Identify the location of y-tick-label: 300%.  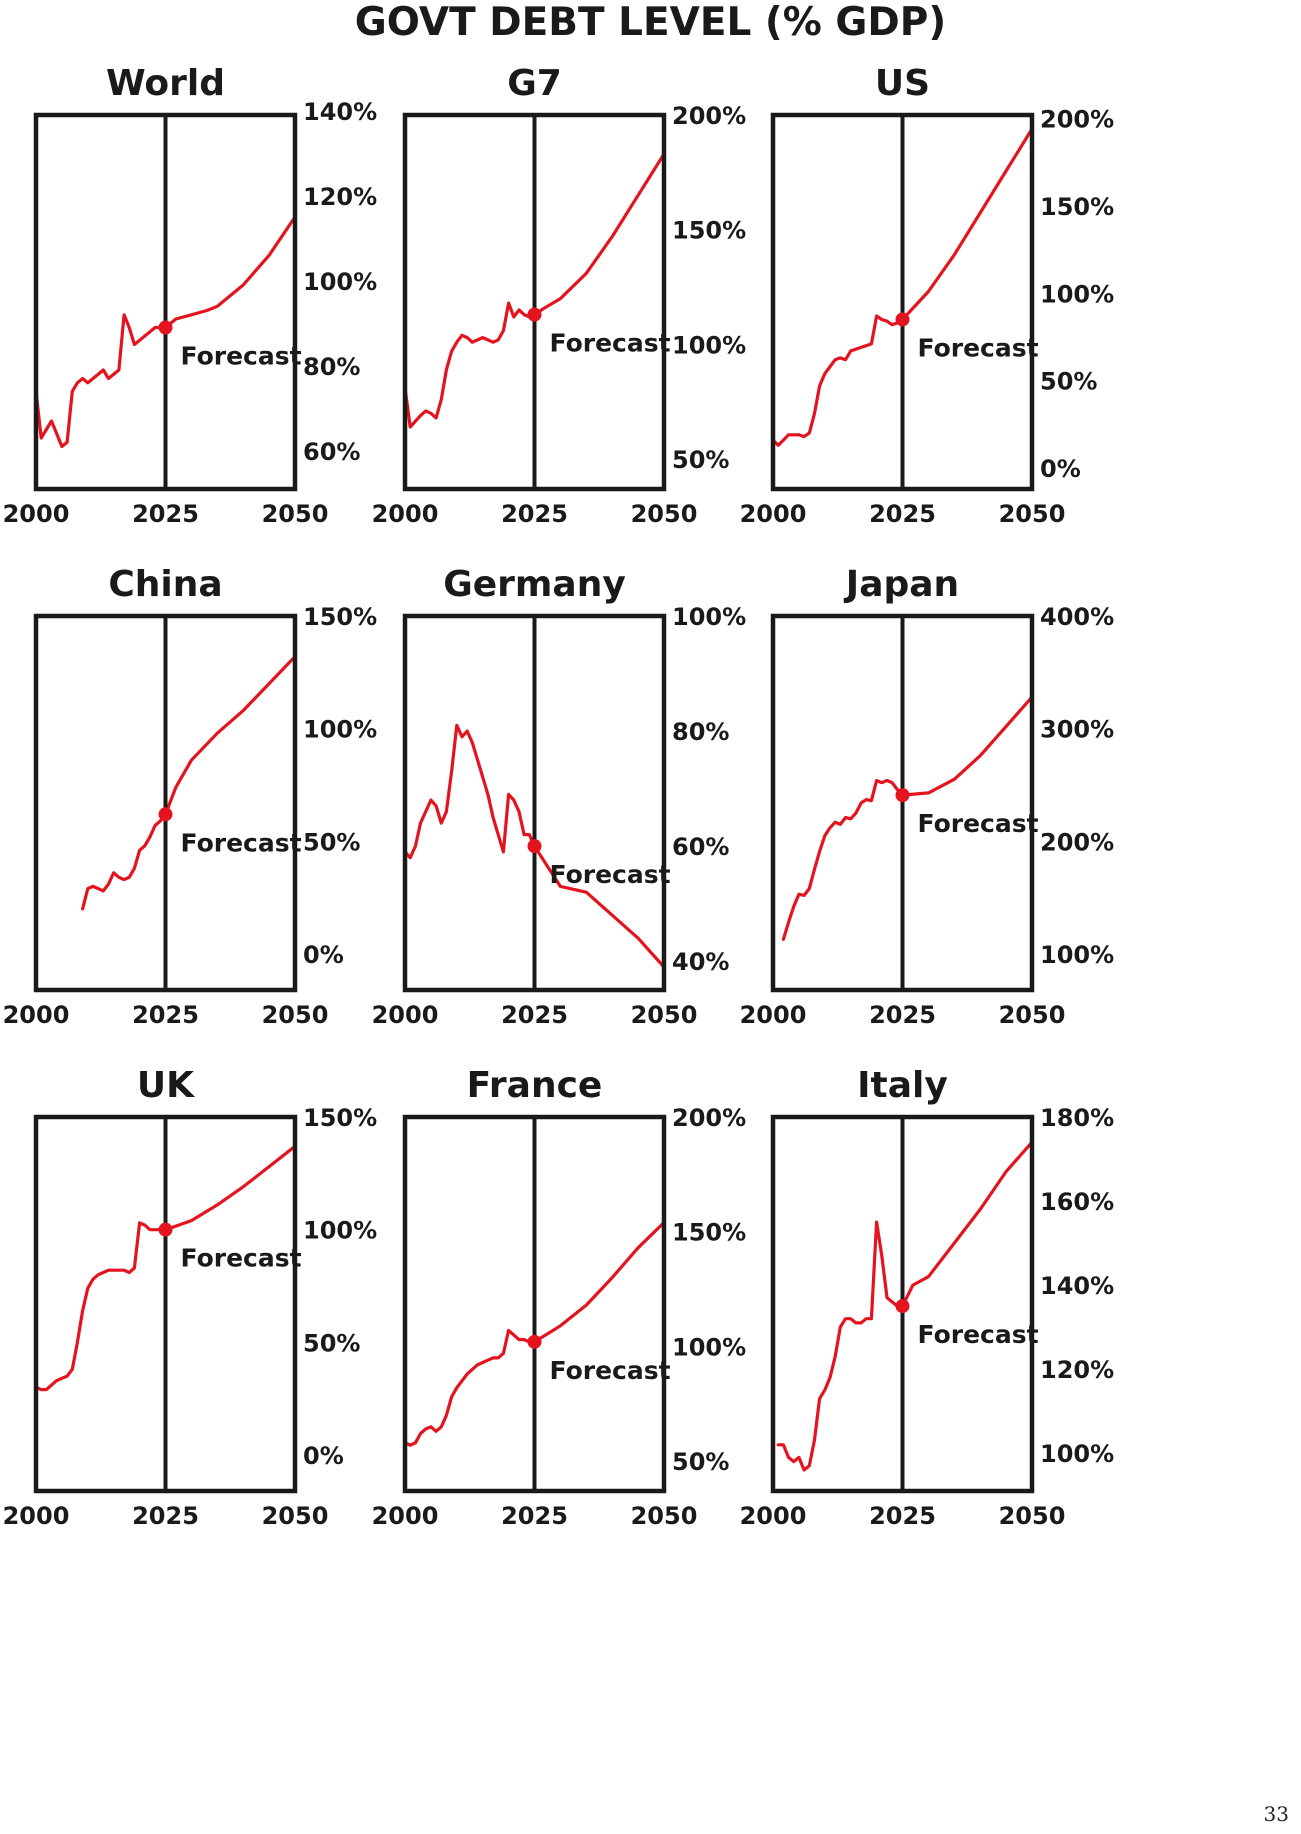
(1077, 730).